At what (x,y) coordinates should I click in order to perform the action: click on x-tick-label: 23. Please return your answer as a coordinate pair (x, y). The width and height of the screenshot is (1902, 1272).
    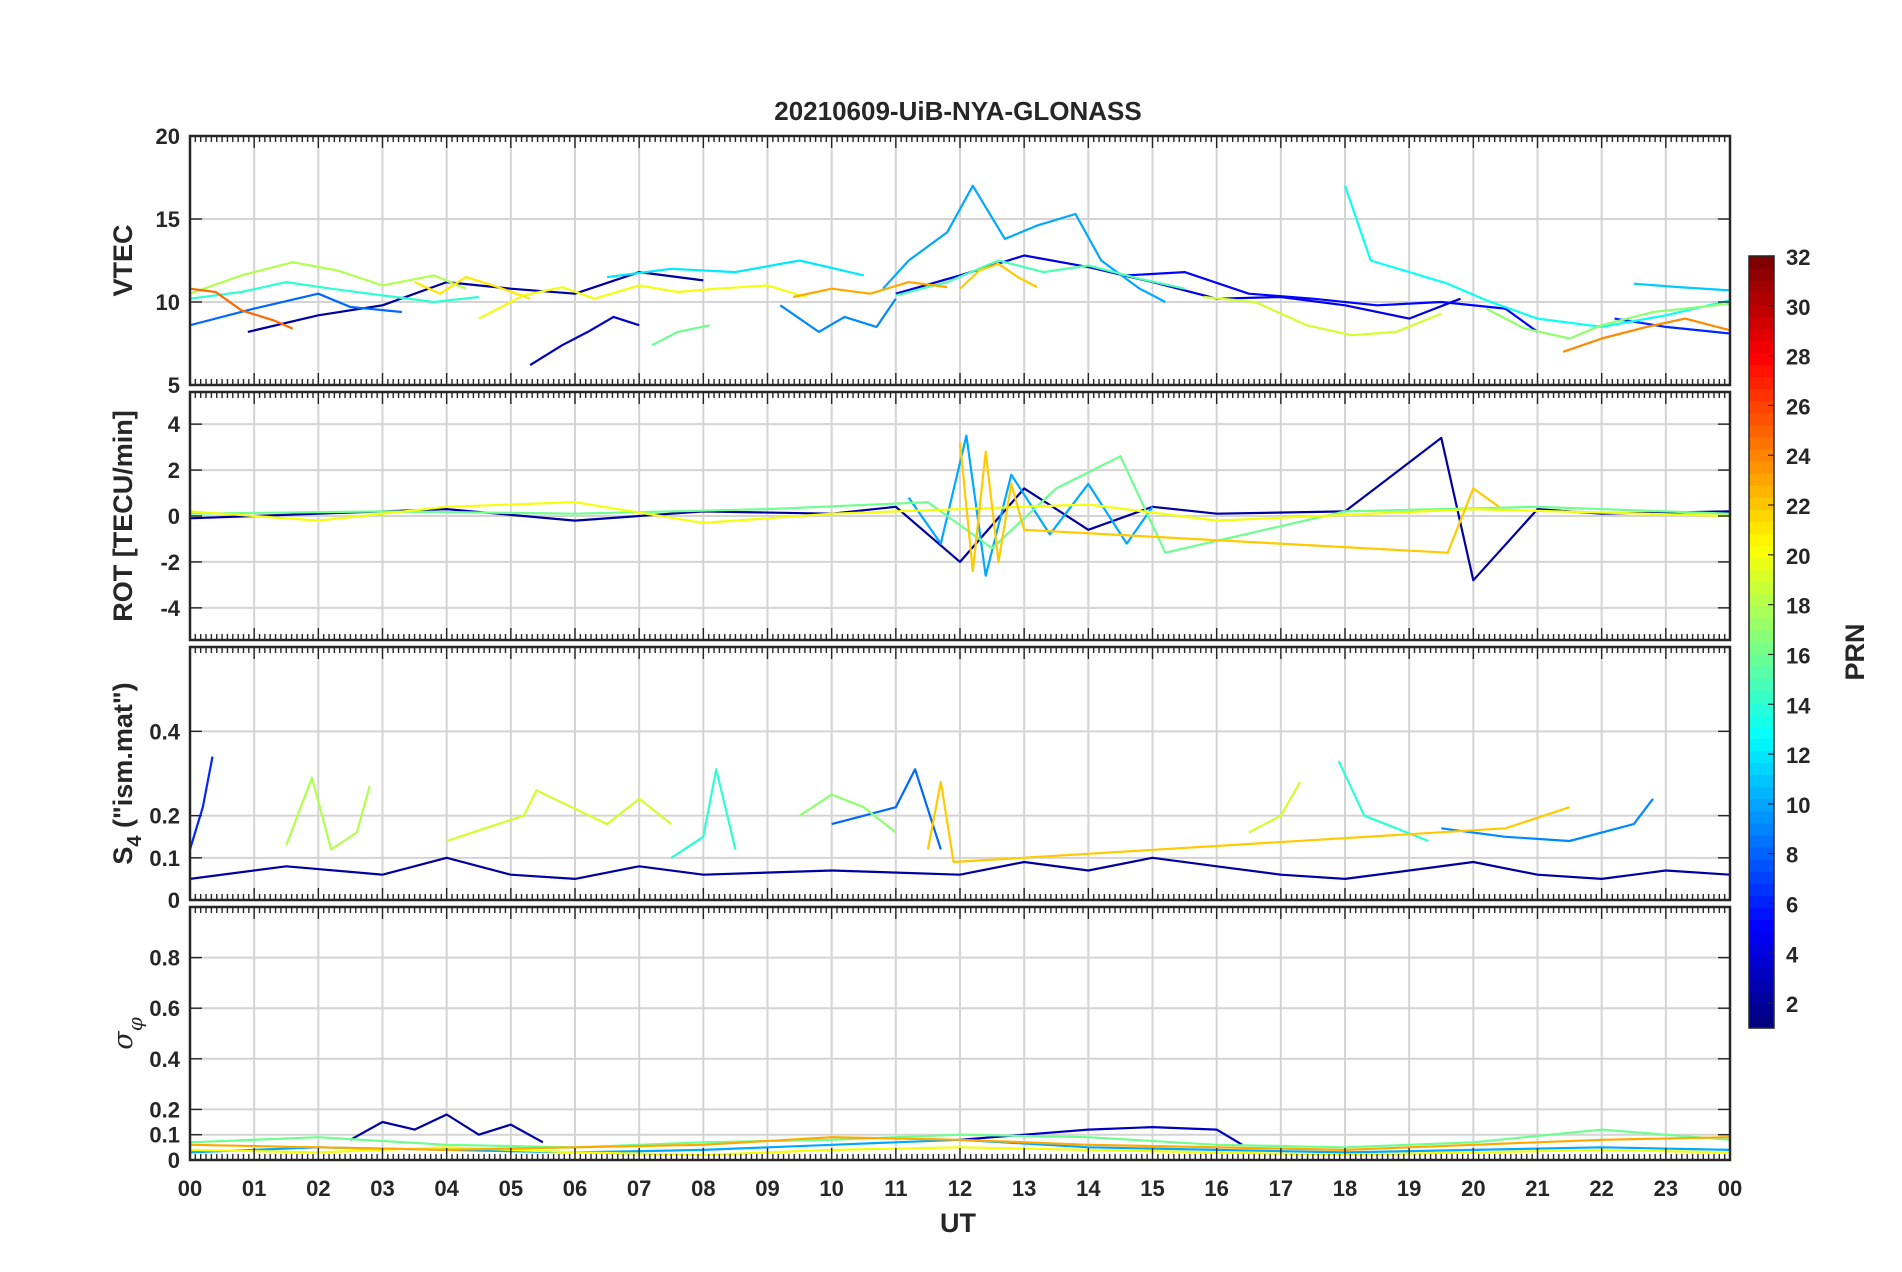
    Looking at the image, I should click on (1666, 1188).